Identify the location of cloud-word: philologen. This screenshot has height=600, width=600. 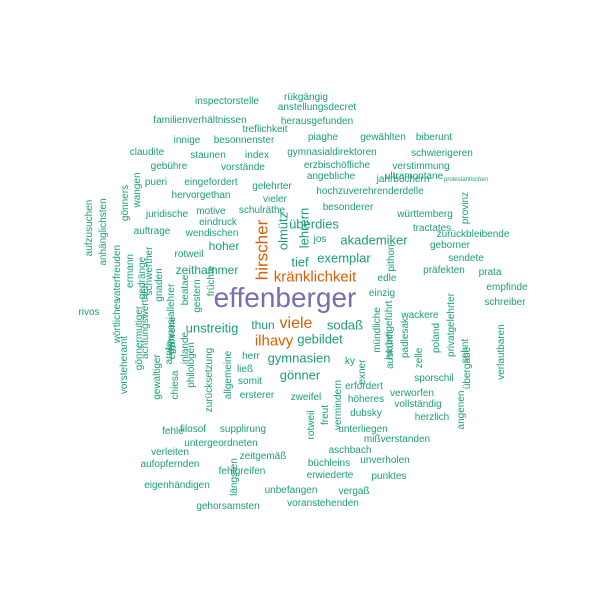
(191, 365).